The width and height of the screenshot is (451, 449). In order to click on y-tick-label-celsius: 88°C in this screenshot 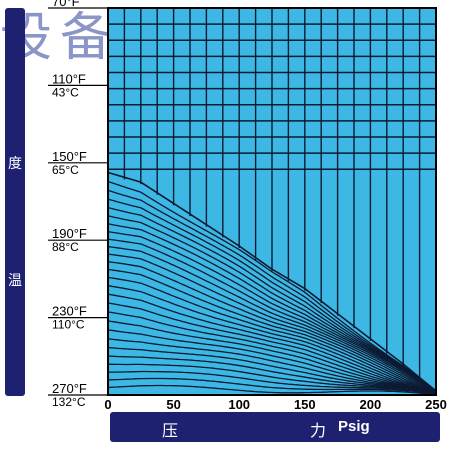, I will do `click(65, 247)`.